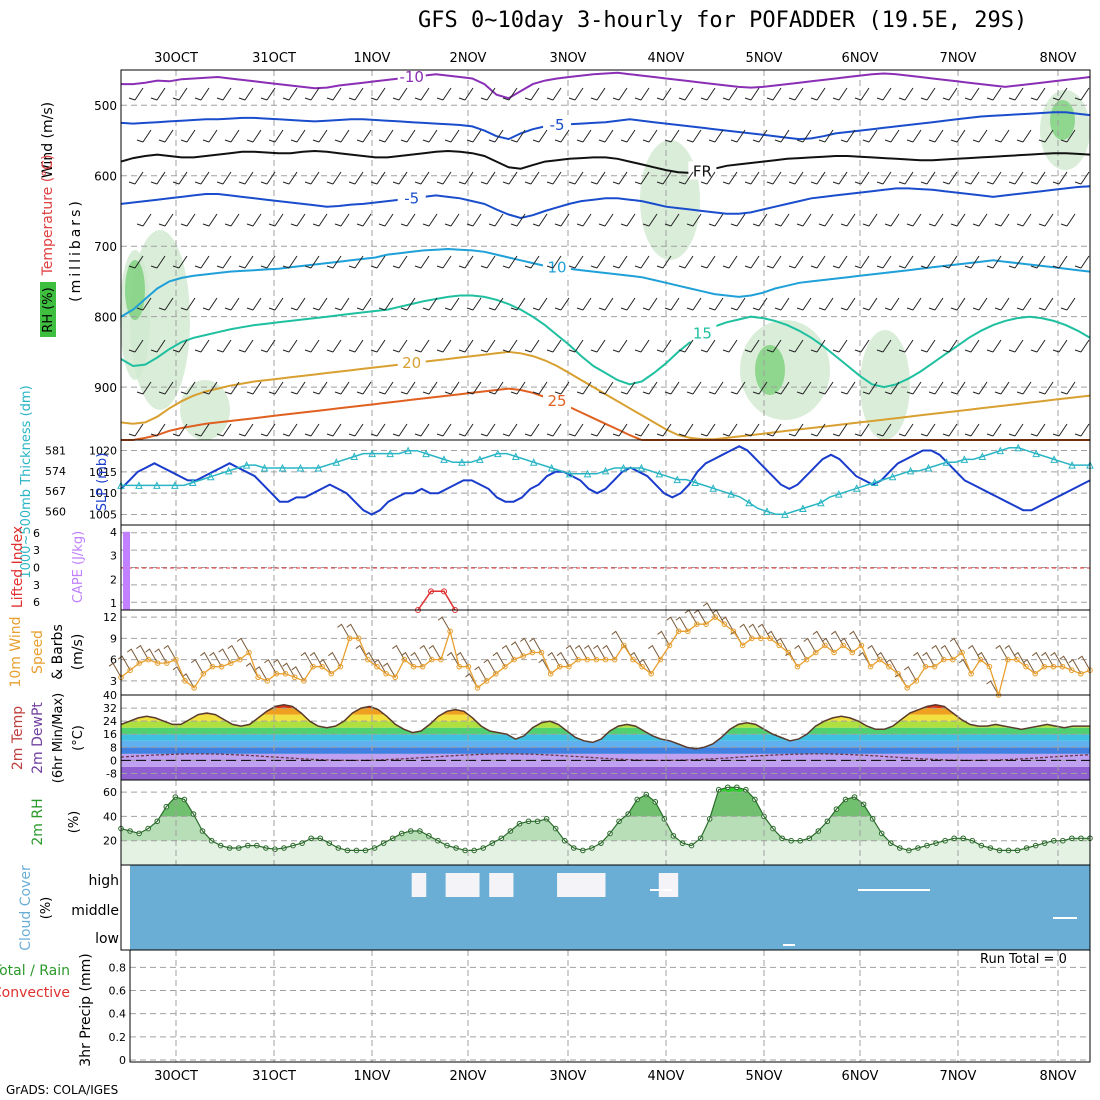 This screenshot has width=1100, height=1100. What do you see at coordinates (35, 971) in the screenshot?
I see `legend-total-rain: Total / Rain` at bounding box center [35, 971].